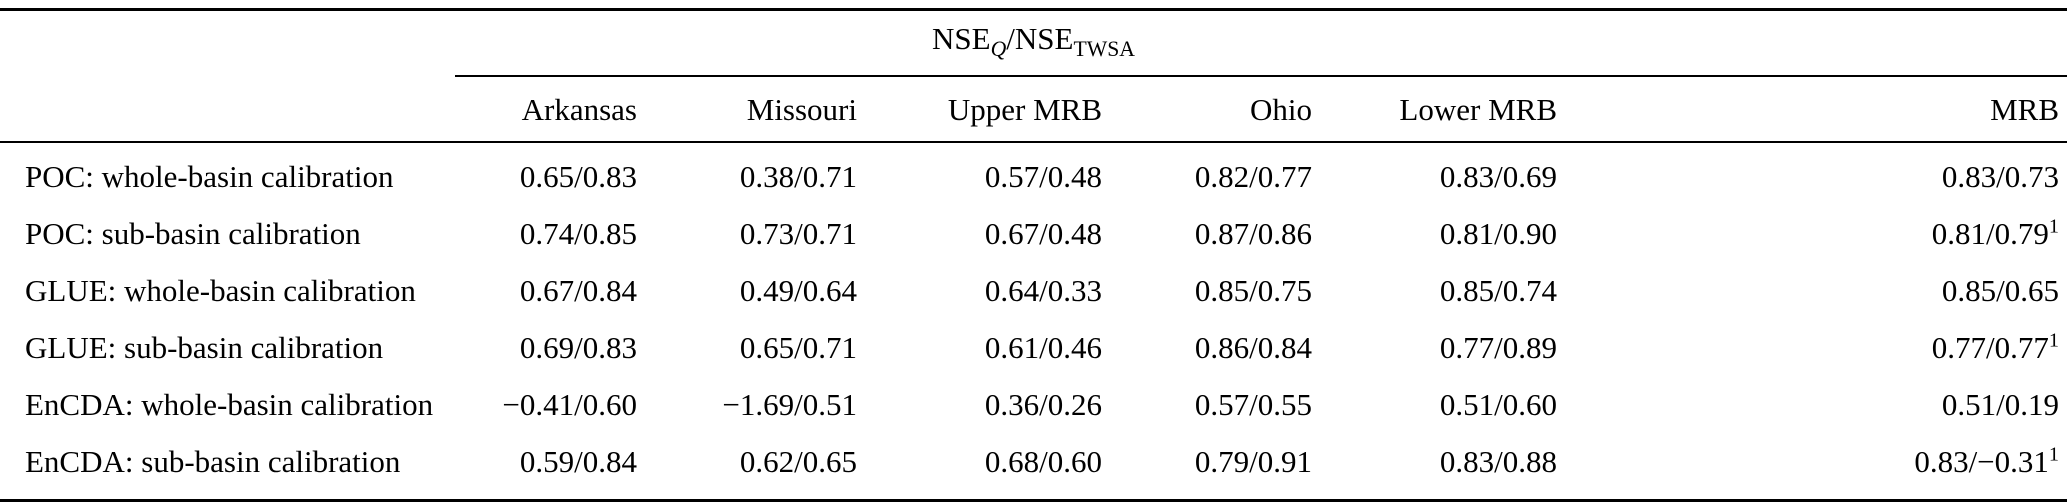 The width and height of the screenshot is (2067, 502). Describe the element at coordinates (1816, 405) in the screenshot. I see `cell-mrb: 0.51/0.19` at that location.